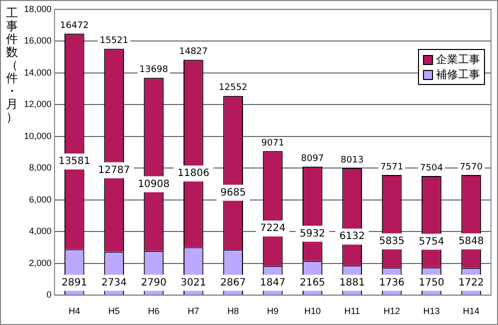 The height and width of the screenshot is (325, 498). Describe the element at coordinates (273, 228) in the screenshot. I see `data-label: 7224` at that location.